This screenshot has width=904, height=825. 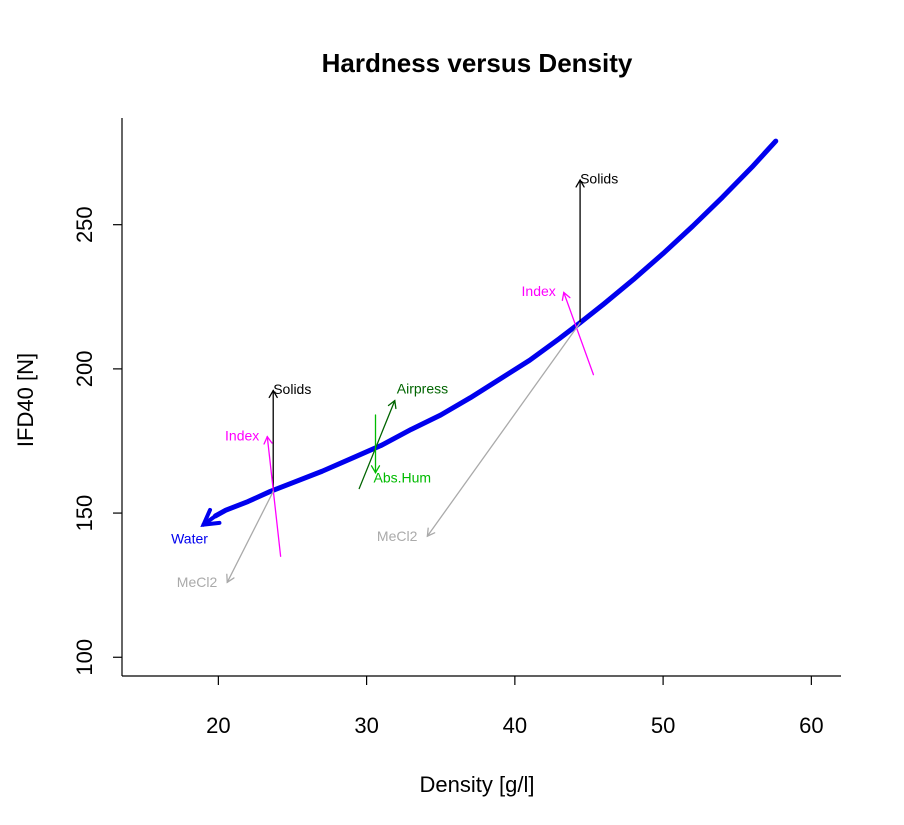 I want to click on x-axis-title: Density [g/l], so click(x=477, y=784).